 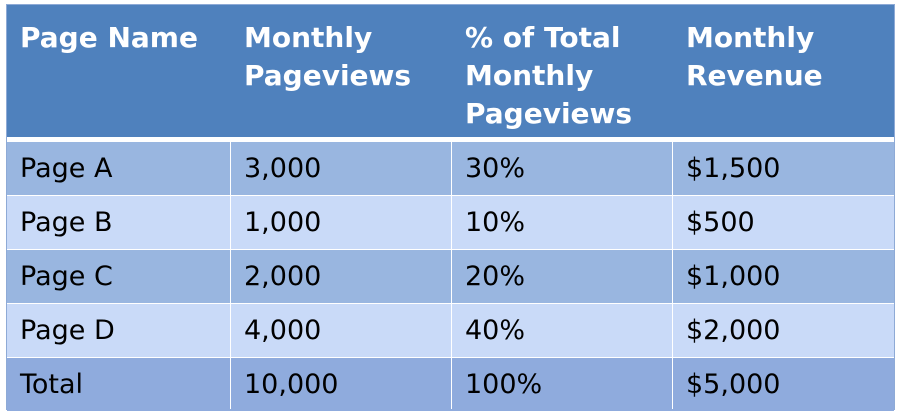 I want to click on cell-pageviews: 3,000, so click(x=283, y=168).